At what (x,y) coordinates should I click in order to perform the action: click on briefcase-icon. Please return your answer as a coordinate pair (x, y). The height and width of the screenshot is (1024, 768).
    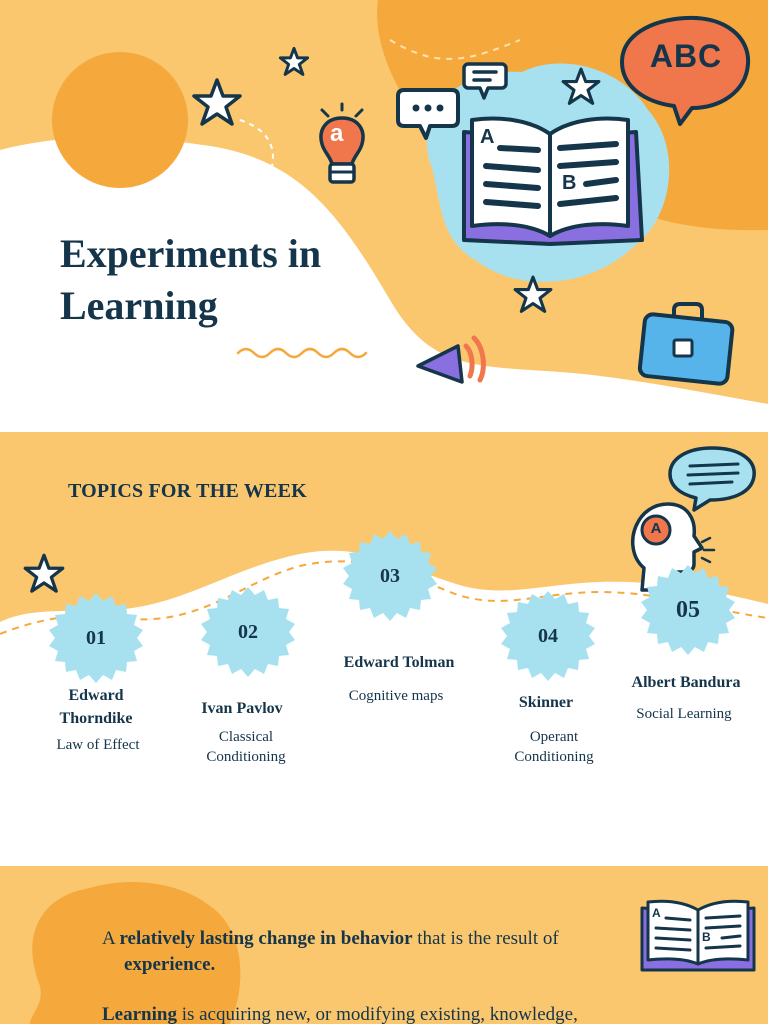
    Looking at the image, I should click on (686, 344).